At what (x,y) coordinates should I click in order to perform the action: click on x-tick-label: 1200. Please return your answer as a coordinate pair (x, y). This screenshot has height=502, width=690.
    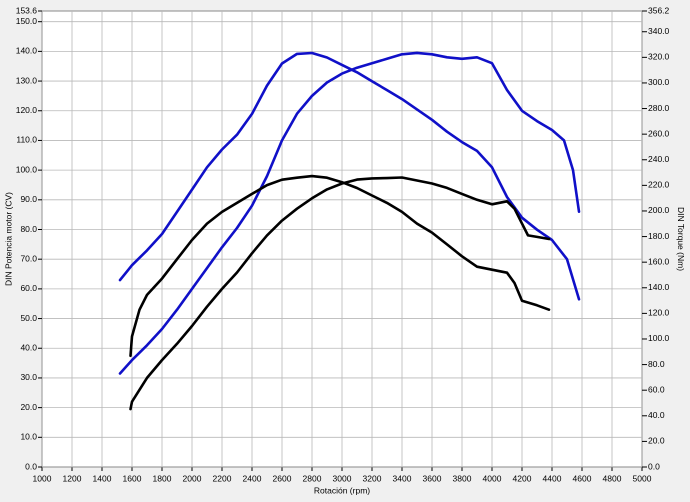
    Looking at the image, I should click on (72, 478).